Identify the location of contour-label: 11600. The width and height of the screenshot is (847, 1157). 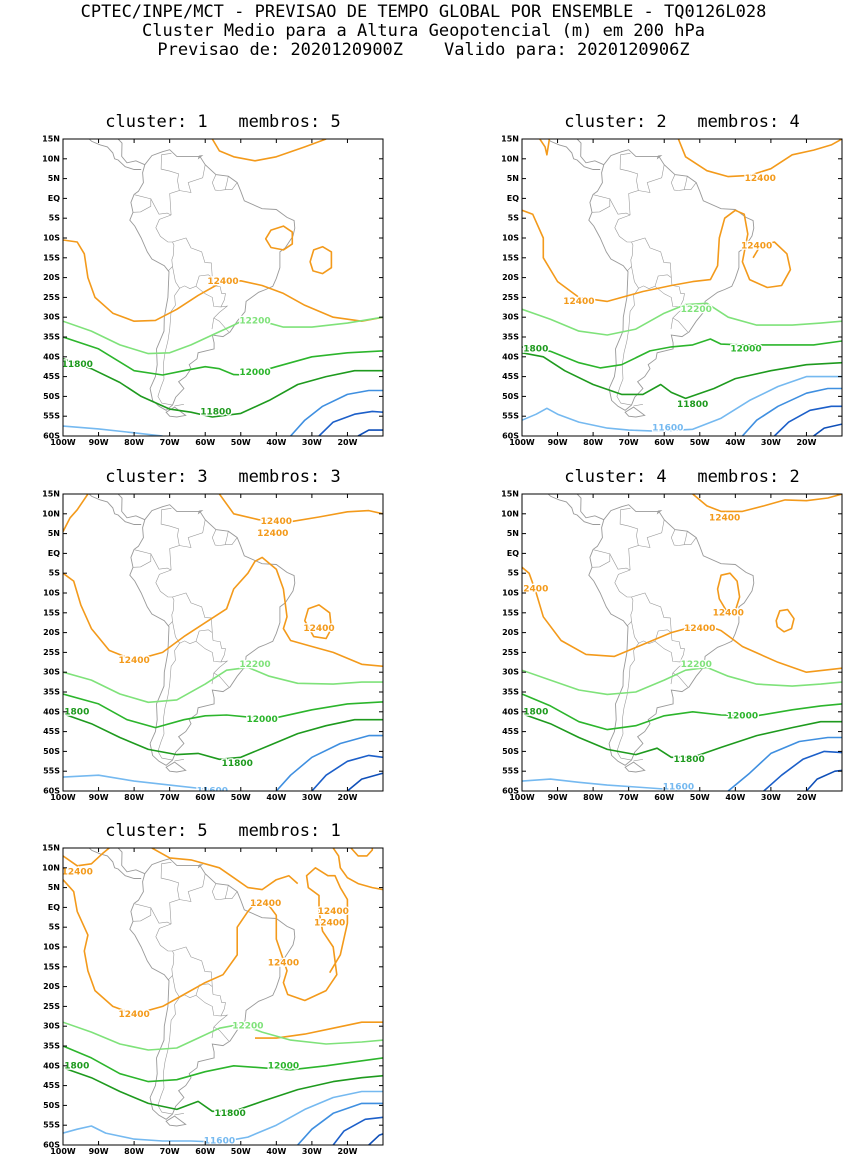
(219, 1142).